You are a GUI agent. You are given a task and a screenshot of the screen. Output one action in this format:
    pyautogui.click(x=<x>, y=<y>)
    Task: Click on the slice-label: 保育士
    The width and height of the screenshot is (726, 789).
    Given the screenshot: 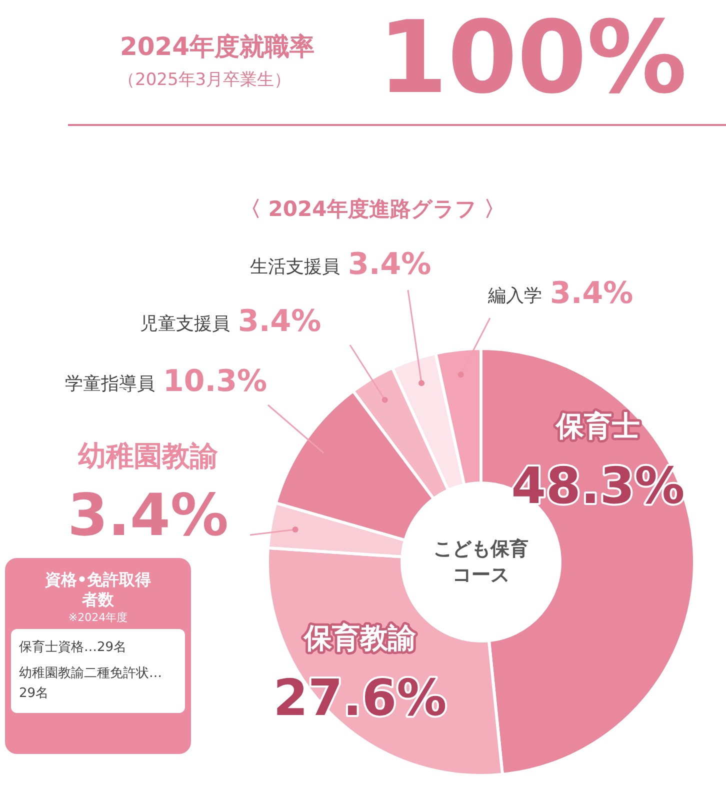 What is the action you would take?
    pyautogui.click(x=597, y=425)
    